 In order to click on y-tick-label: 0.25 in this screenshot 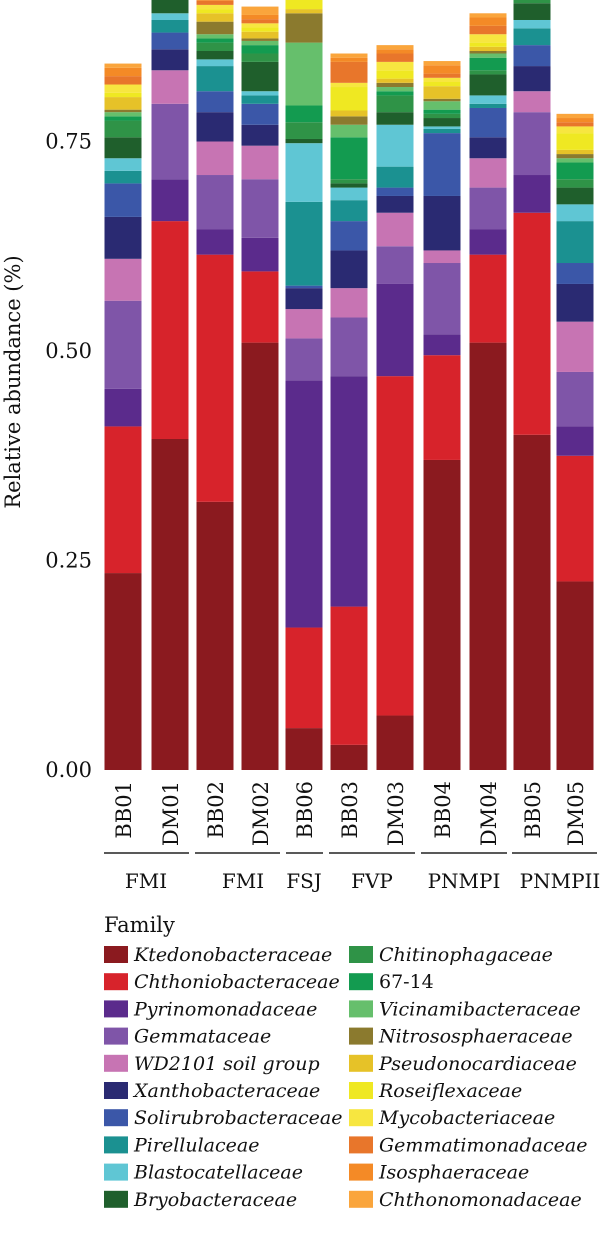, I will do `click(68, 561)`.